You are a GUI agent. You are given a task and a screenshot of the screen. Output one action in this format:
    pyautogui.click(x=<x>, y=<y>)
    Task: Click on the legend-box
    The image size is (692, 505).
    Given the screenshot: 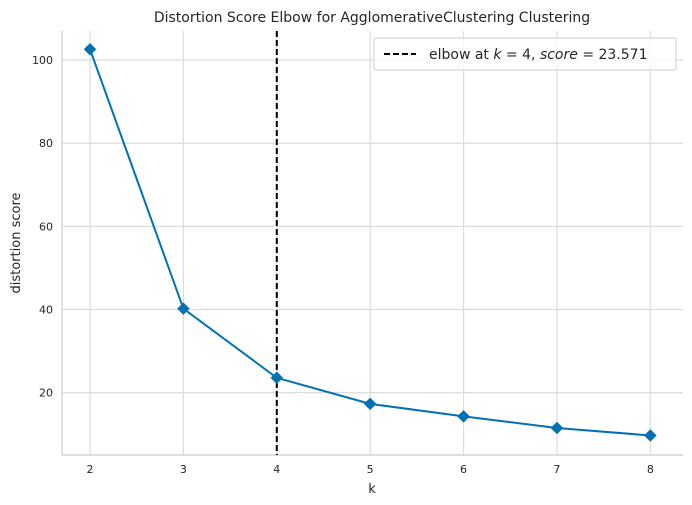 What is the action you would take?
    pyautogui.click(x=525, y=54)
    